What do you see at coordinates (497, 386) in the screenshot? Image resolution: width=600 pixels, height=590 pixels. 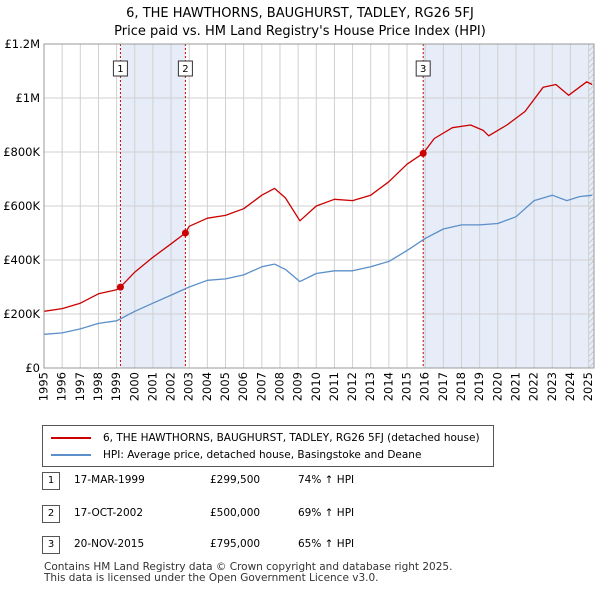 I see `x-tick-label: 2020` at bounding box center [497, 386].